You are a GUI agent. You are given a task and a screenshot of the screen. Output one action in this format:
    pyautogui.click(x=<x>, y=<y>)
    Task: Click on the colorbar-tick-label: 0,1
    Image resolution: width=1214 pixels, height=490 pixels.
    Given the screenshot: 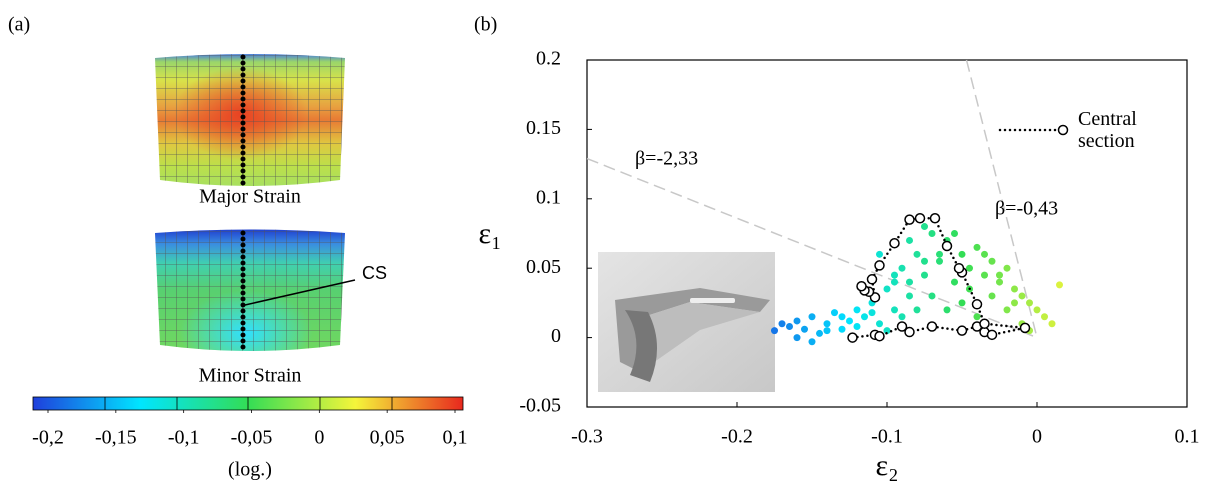 What is the action you would take?
    pyautogui.click(x=455, y=438)
    